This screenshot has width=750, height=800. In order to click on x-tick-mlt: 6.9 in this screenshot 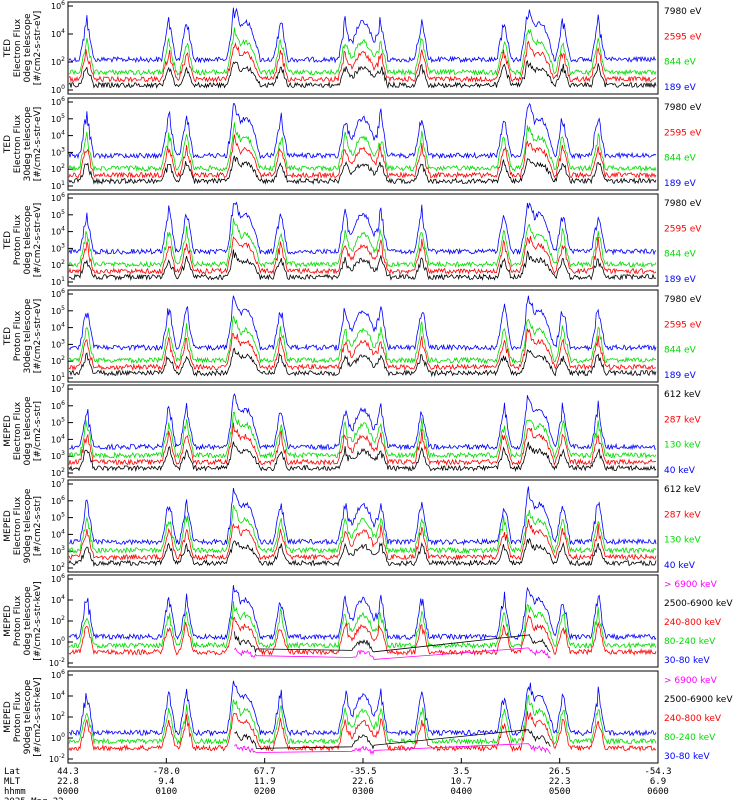, I will do `click(658, 782)`.